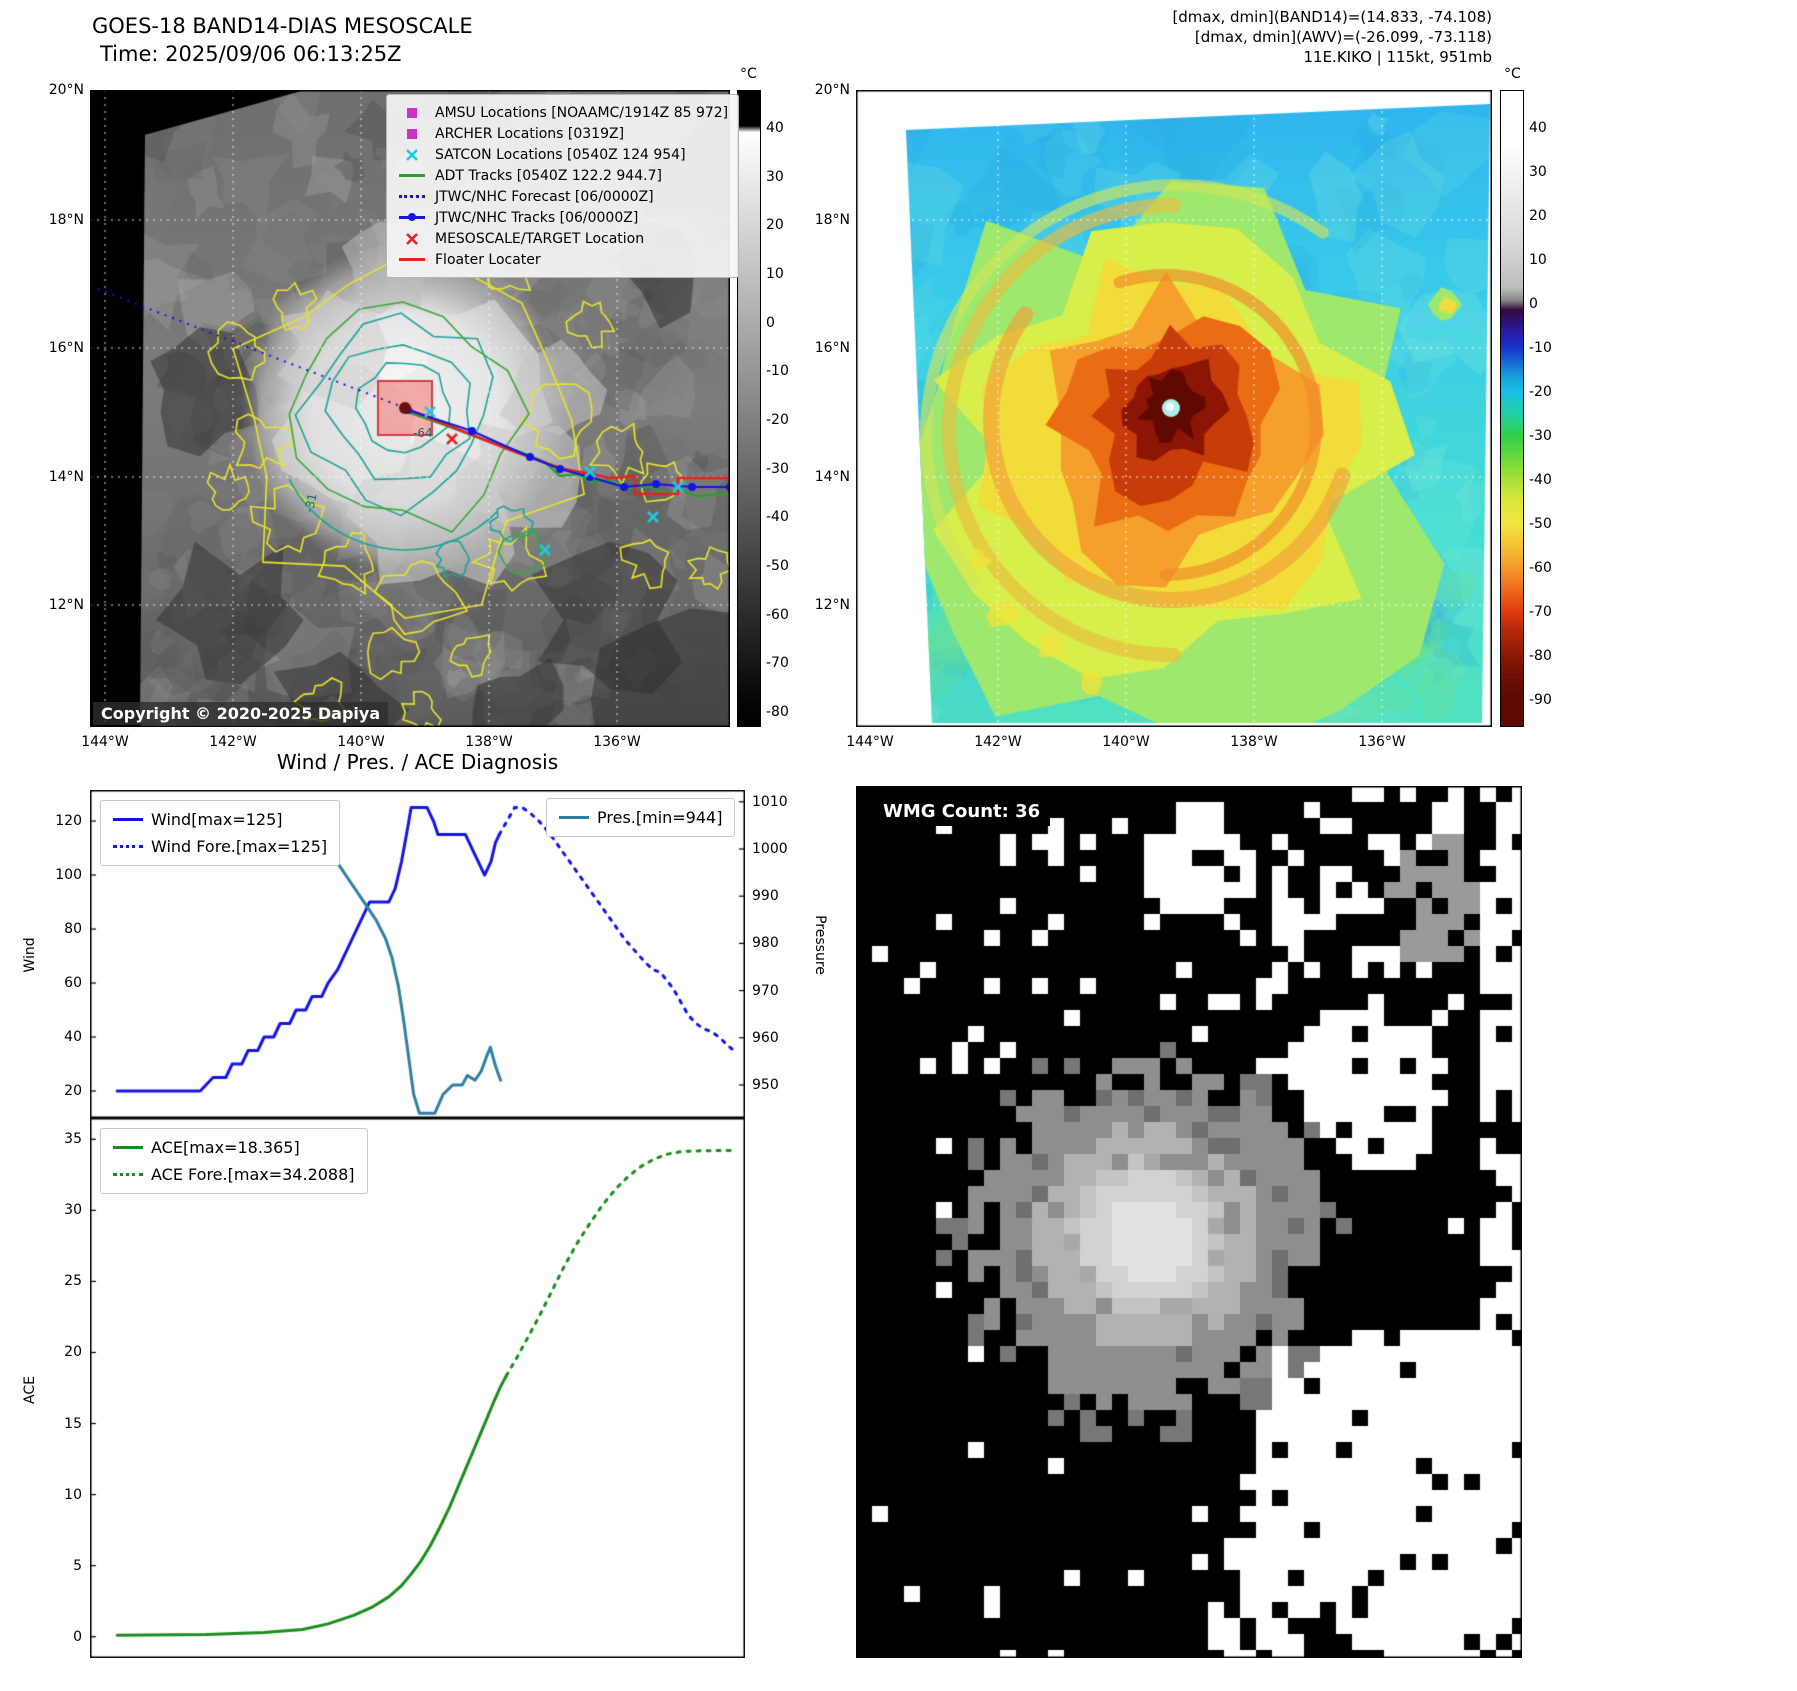  What do you see at coordinates (1254, 742) in the screenshot?
I see `awv-lon-tick: 138°W` at bounding box center [1254, 742].